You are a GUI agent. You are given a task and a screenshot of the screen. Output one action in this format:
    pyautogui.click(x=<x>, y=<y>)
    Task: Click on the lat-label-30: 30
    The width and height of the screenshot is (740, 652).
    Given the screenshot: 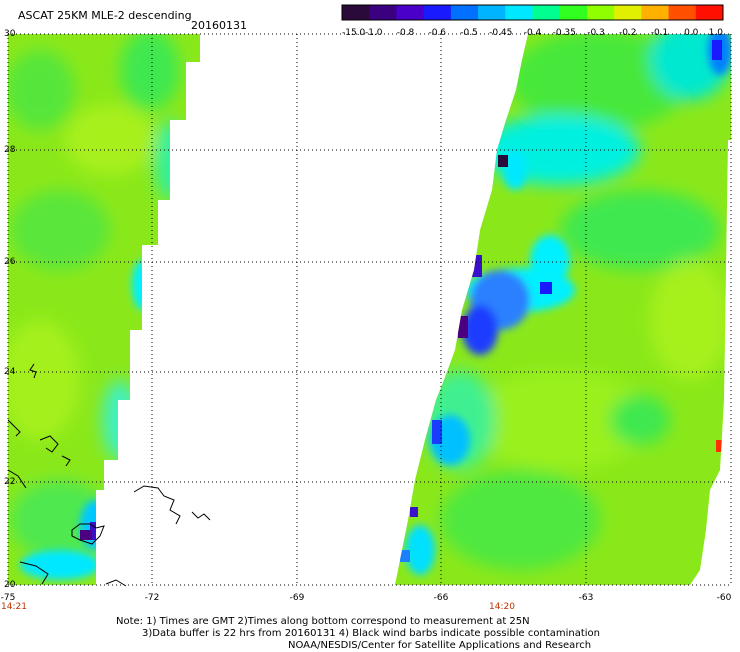 What is the action you would take?
    pyautogui.click(x=10, y=34)
    